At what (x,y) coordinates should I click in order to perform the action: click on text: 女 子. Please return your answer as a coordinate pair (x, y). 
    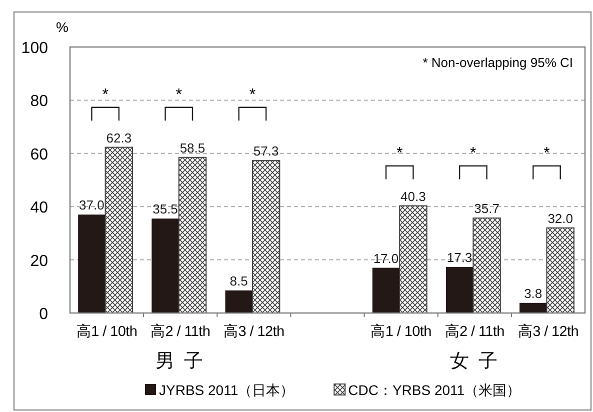
    Looking at the image, I should click on (475, 361).